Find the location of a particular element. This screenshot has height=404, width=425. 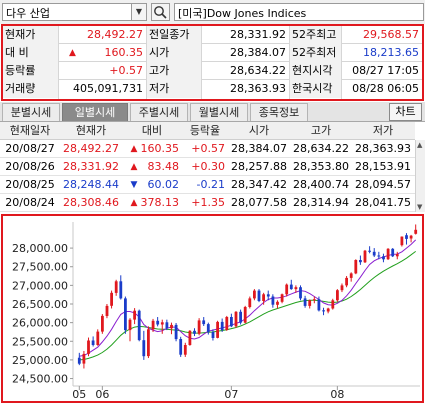

date-cell: 20/08/24 is located at coordinates (30, 202).